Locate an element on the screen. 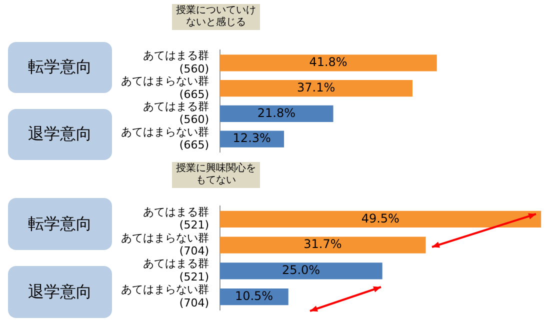 Image resolution: width=550 pixels, height=328 pixels. data-label: 31.7% is located at coordinates (323, 244).